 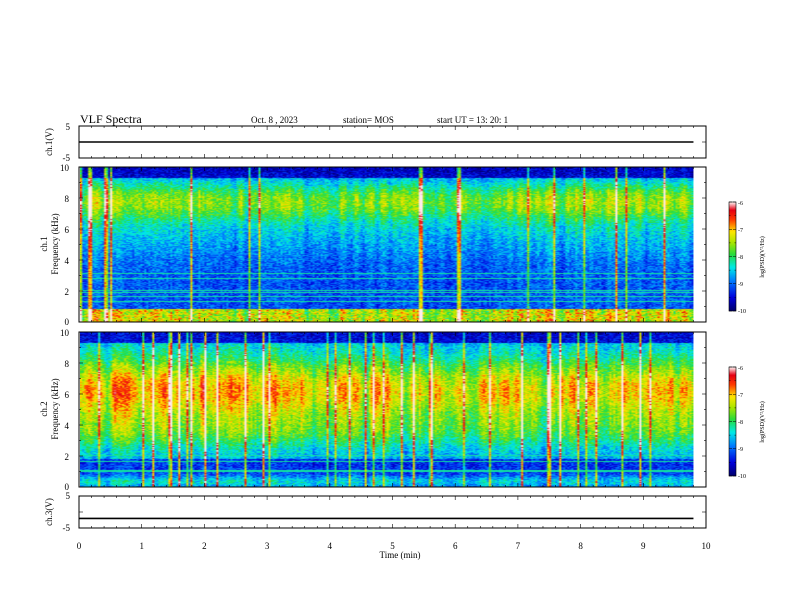 What do you see at coordinates (472, 120) in the screenshot?
I see `start-time-label: start UT = 13: 20: 1` at bounding box center [472, 120].